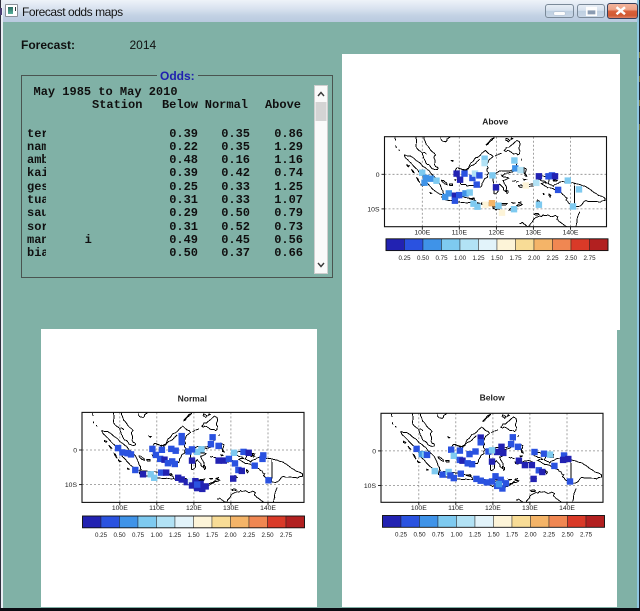 This screenshot has height=611, width=640. I want to click on svg-text: Below, so click(492, 398).